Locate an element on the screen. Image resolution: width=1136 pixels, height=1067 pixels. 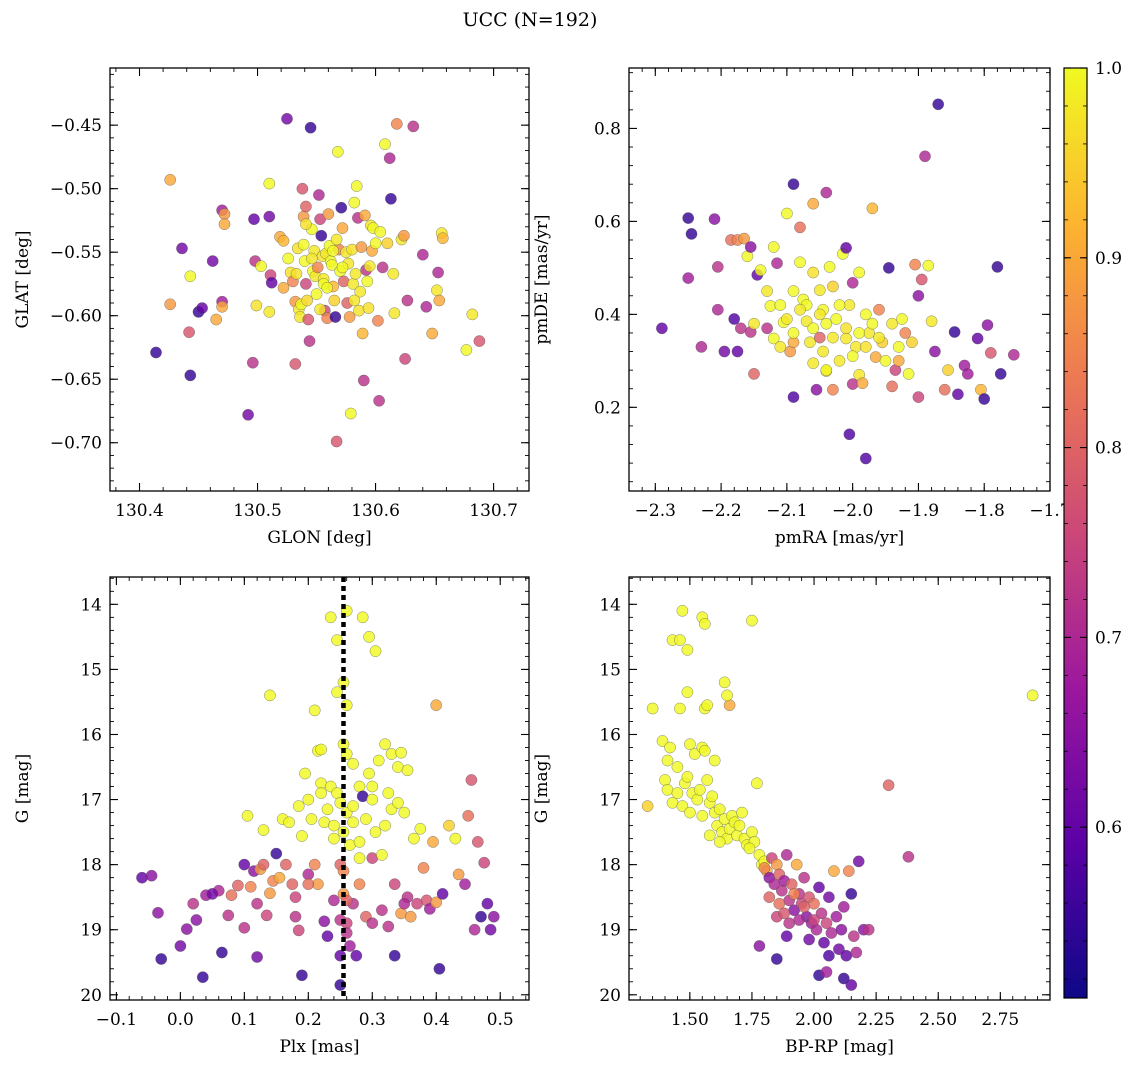
axes-frame is located at coordinates (319, 279).